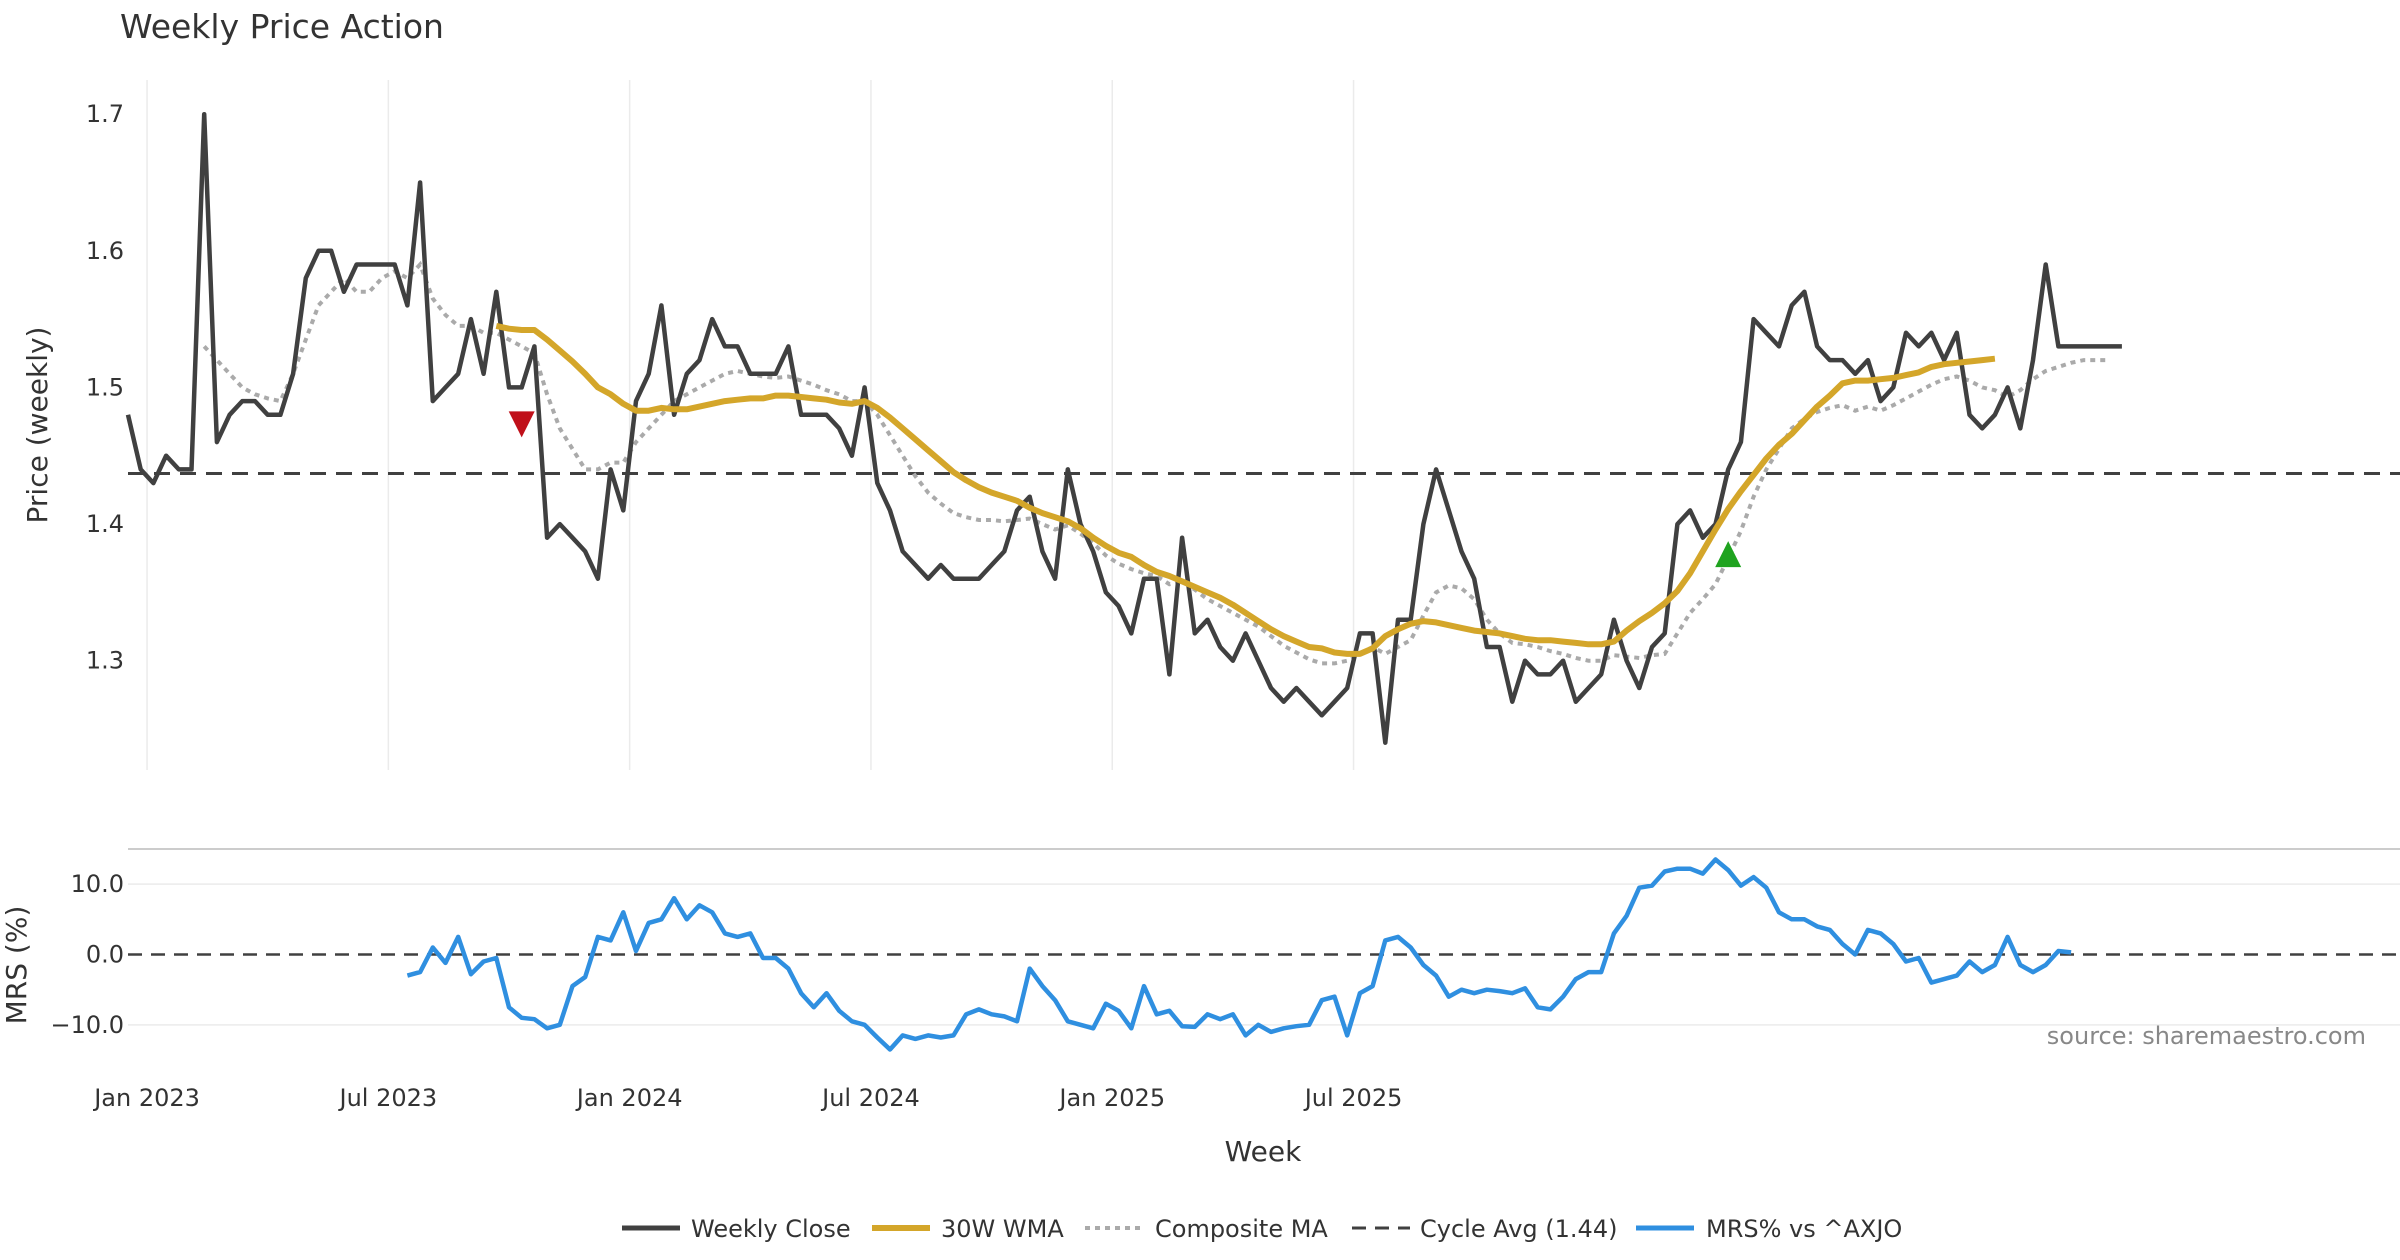 Image resolution: width=2400 pixels, height=1260 pixels. I want to click on signal-markers, so click(1125, 489).